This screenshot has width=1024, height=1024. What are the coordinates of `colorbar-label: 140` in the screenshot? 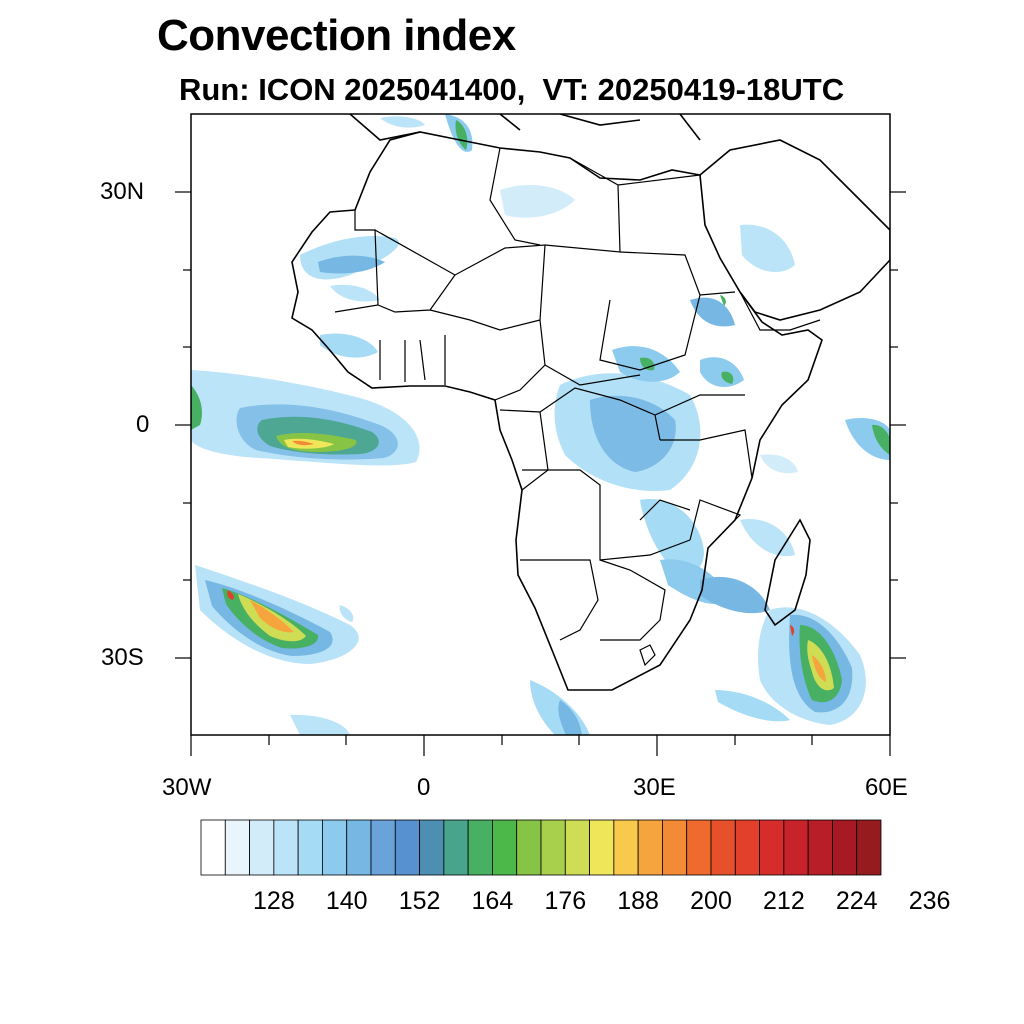 It's located at (346, 901).